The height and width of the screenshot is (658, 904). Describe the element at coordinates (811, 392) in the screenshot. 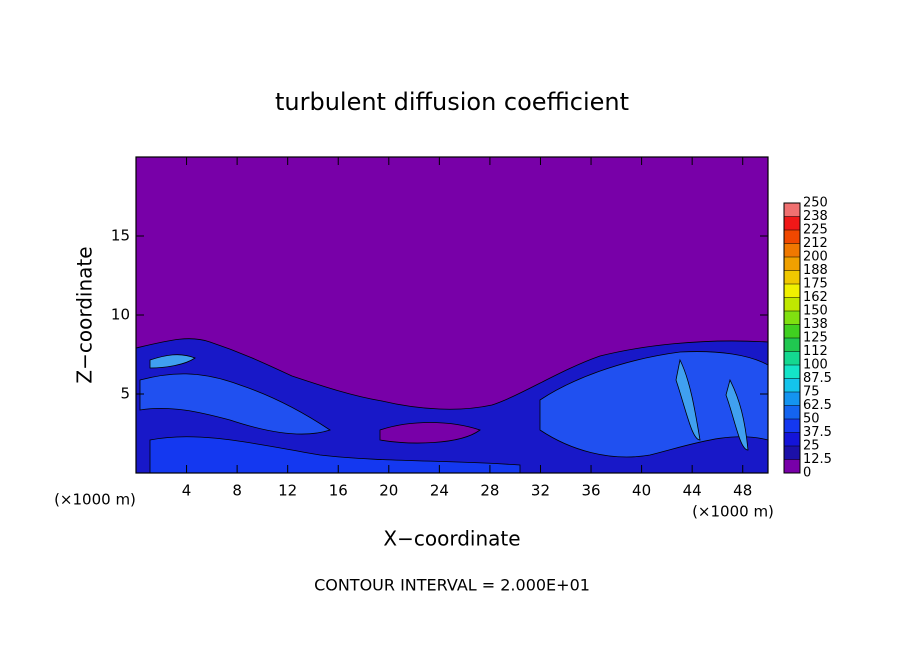

I see `colorbar-label: 75` at that location.